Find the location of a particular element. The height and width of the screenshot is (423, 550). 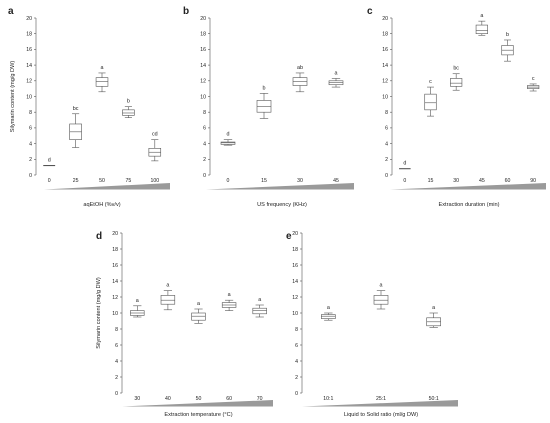

panel-a-level-wedge is located at coordinates (107, 186).